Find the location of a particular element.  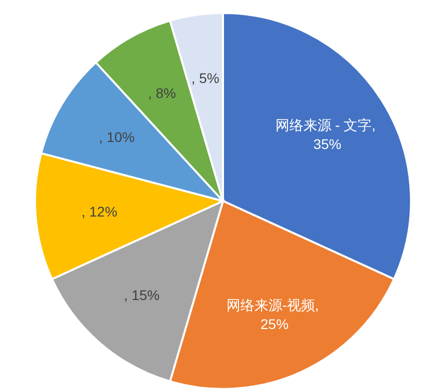

data-label: , 8% is located at coordinates (162, 92).